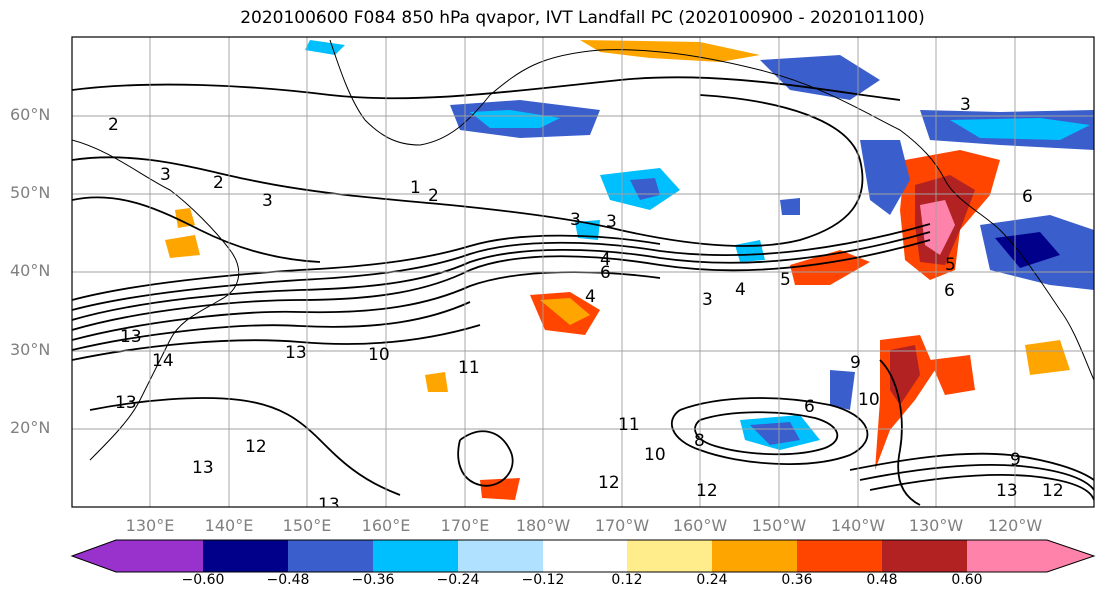 The image size is (1105, 601). Describe the element at coordinates (30, 349) in the screenshot. I see `lat-label: 30°N` at that location.